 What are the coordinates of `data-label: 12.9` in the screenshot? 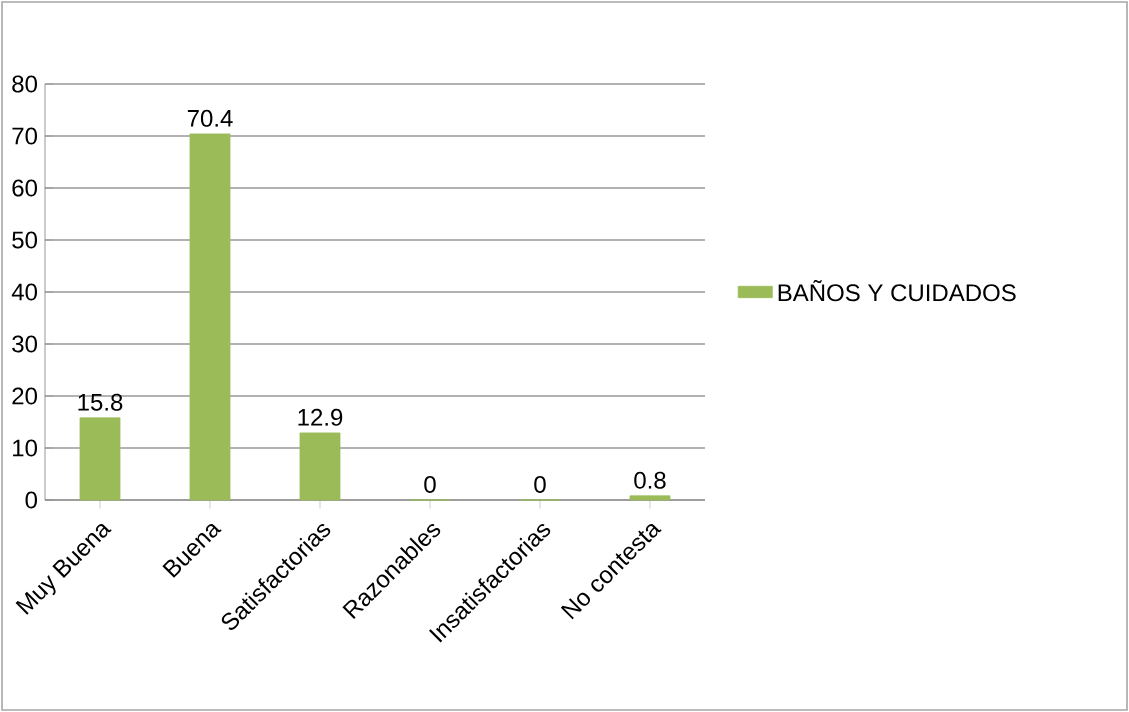 It's located at (320, 417).